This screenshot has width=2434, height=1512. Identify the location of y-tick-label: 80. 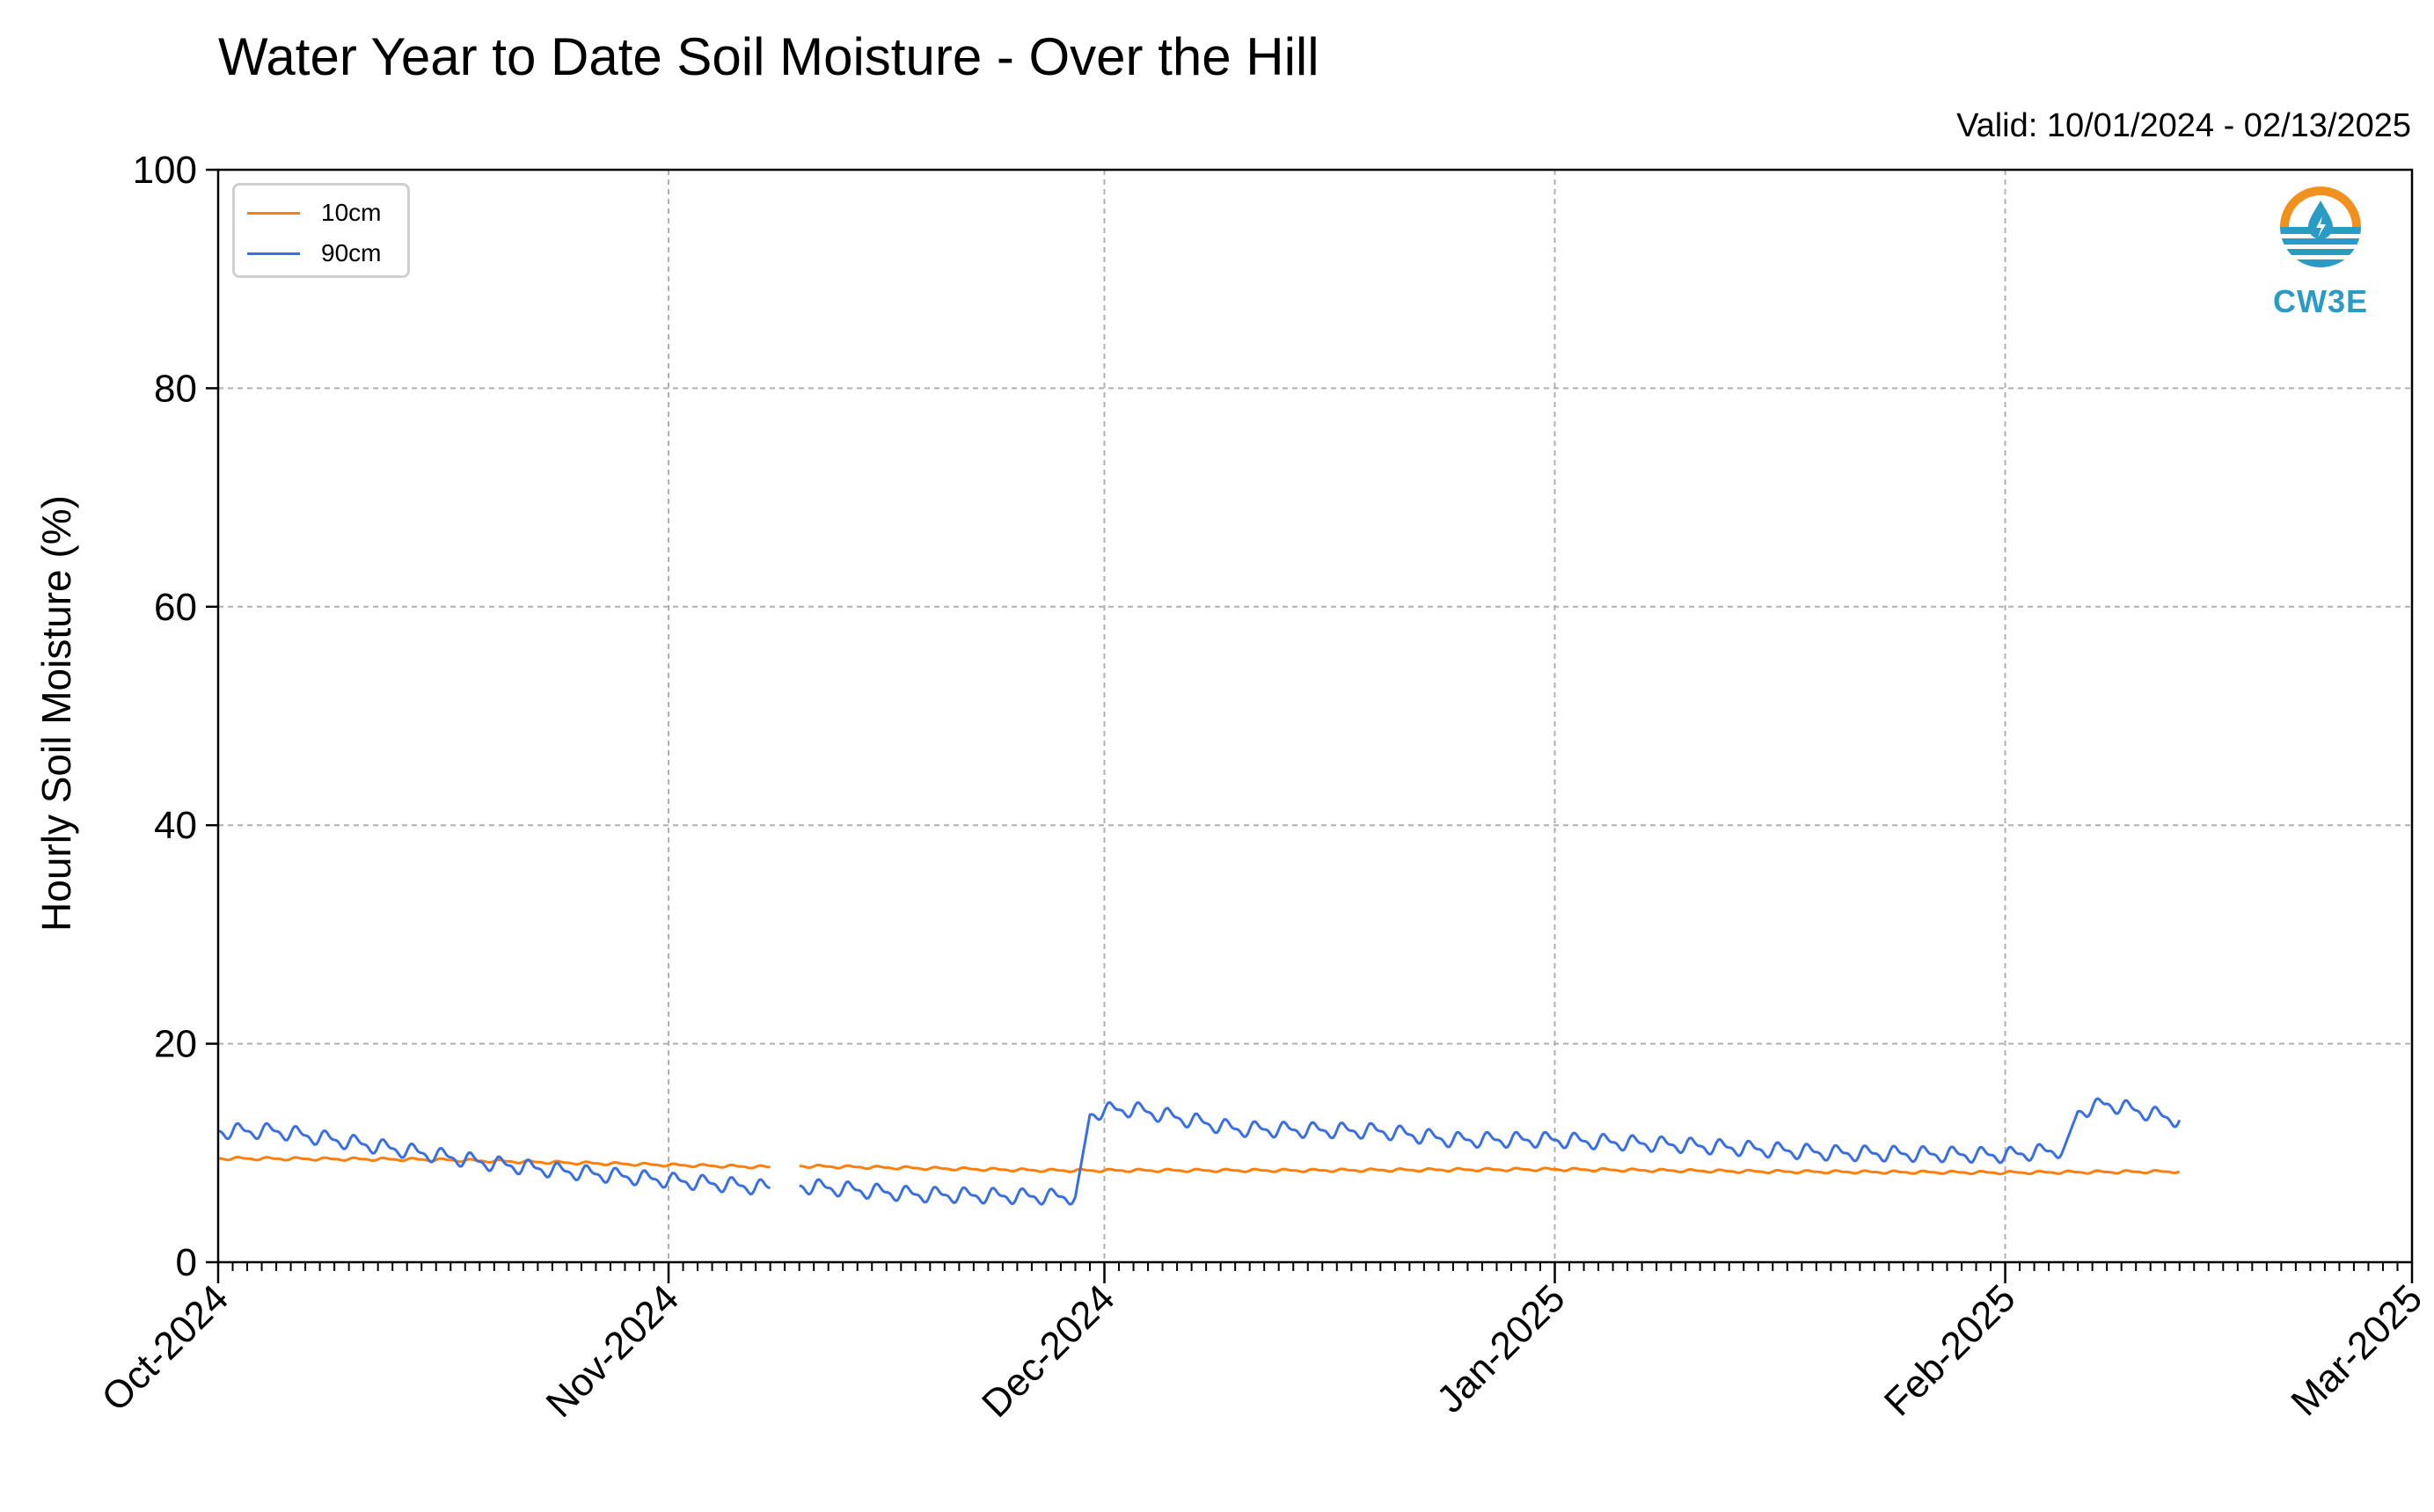
(175, 388).